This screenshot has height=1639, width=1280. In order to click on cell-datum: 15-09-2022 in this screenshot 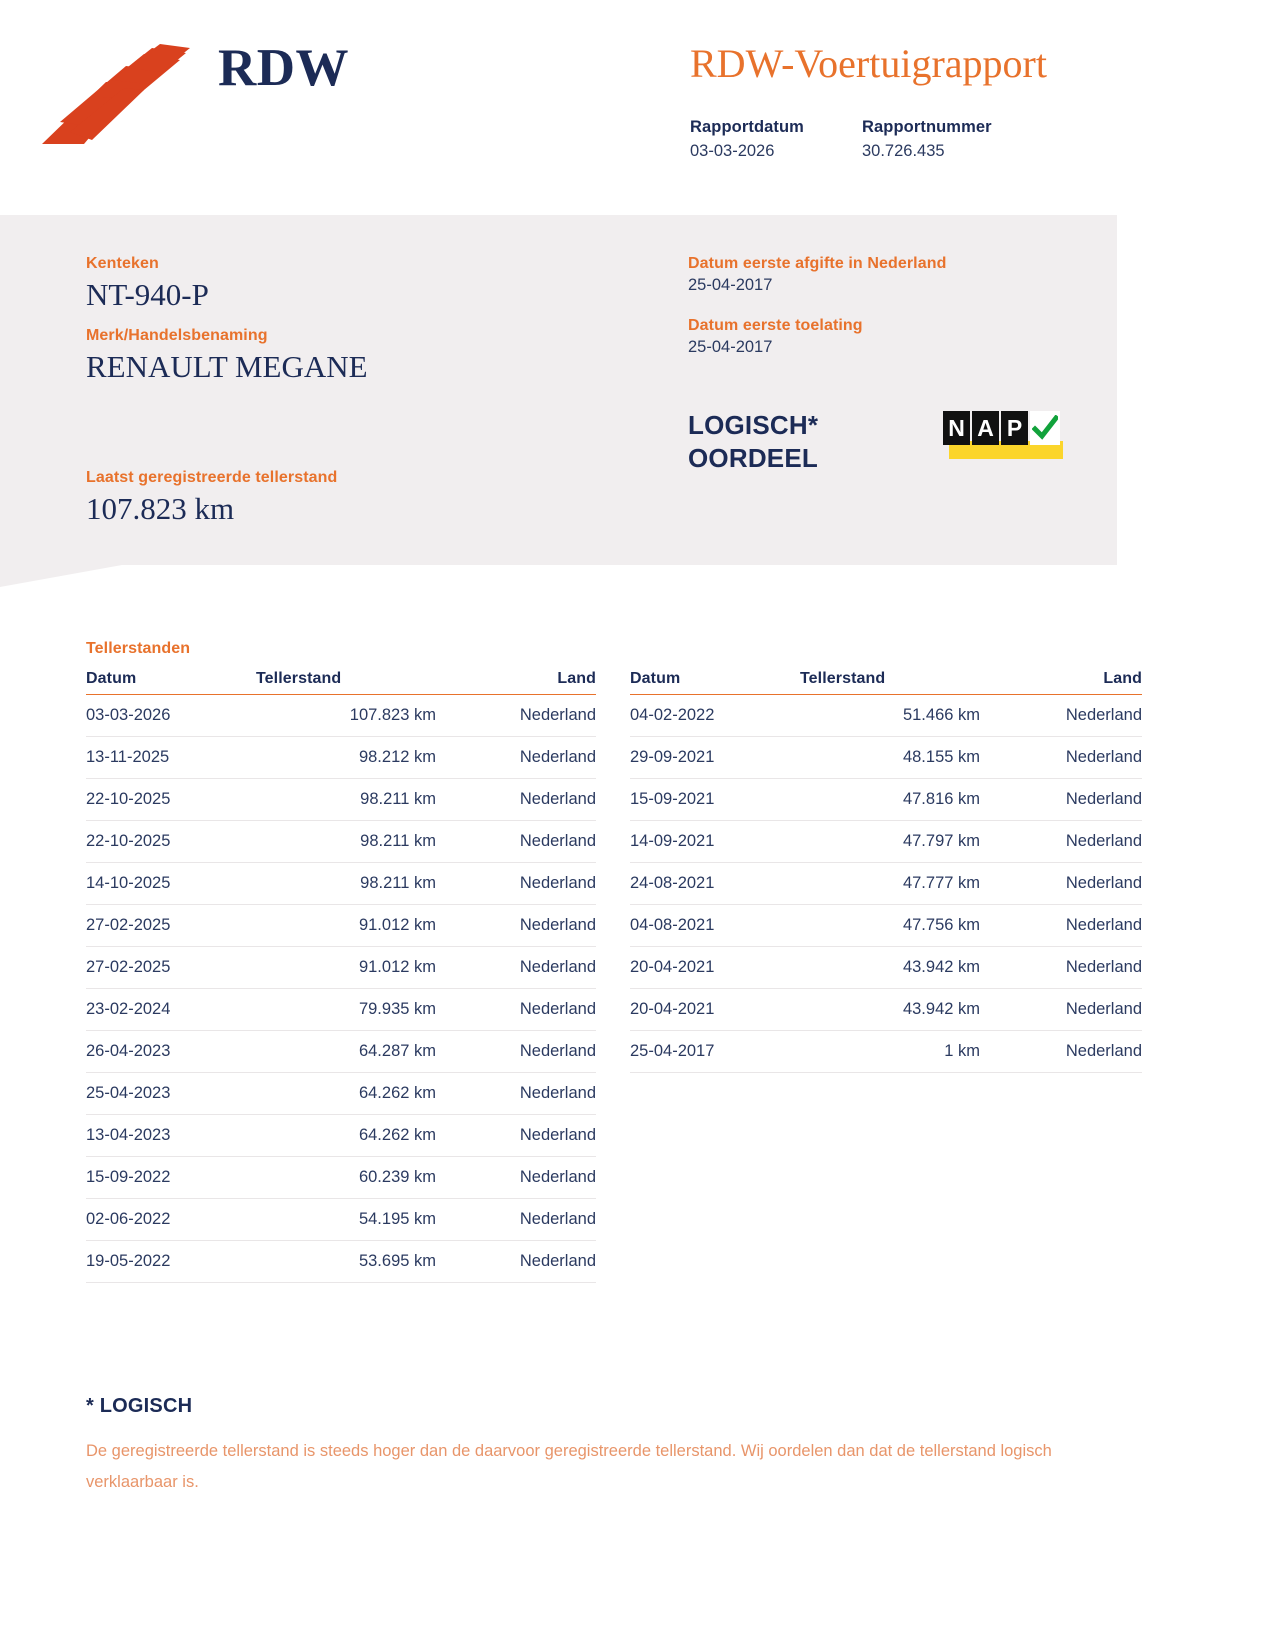, I will do `click(166, 1177)`.